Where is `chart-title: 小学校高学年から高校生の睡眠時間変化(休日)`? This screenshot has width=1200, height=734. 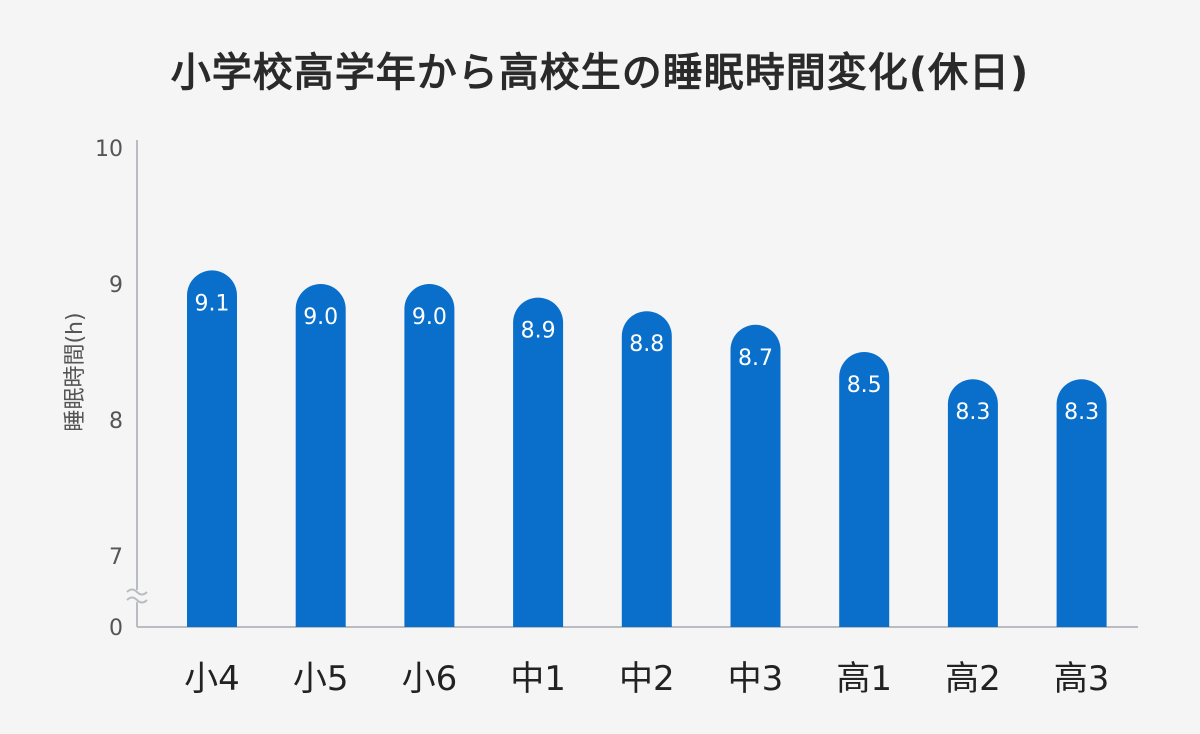
chart-title: 小学校高学年から高校生の睡眠時間変化(休日) is located at coordinates (600, 73).